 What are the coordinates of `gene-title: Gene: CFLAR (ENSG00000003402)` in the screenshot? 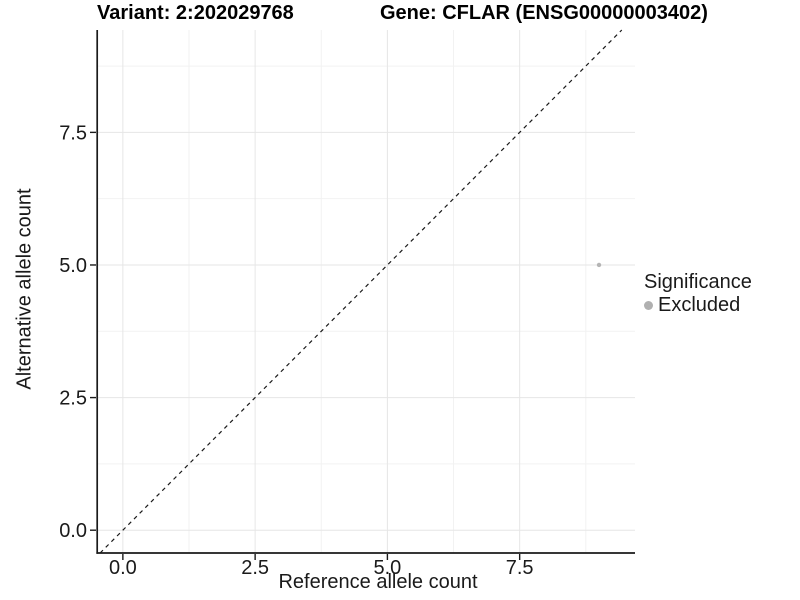 It's located at (544, 13).